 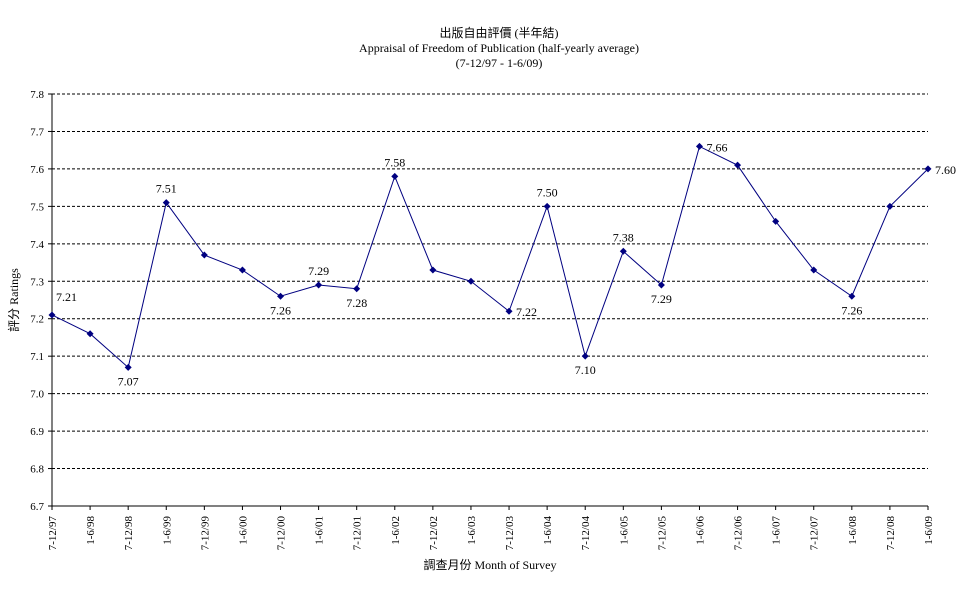 What do you see at coordinates (585, 370) in the screenshot?
I see `data-label: 7.10` at bounding box center [585, 370].